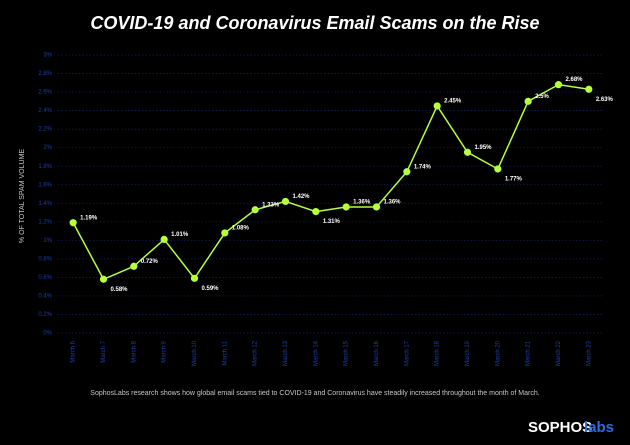 The image size is (630, 445). Describe the element at coordinates (225, 352) in the screenshot. I see `x-tick-label: March 11` at that location.